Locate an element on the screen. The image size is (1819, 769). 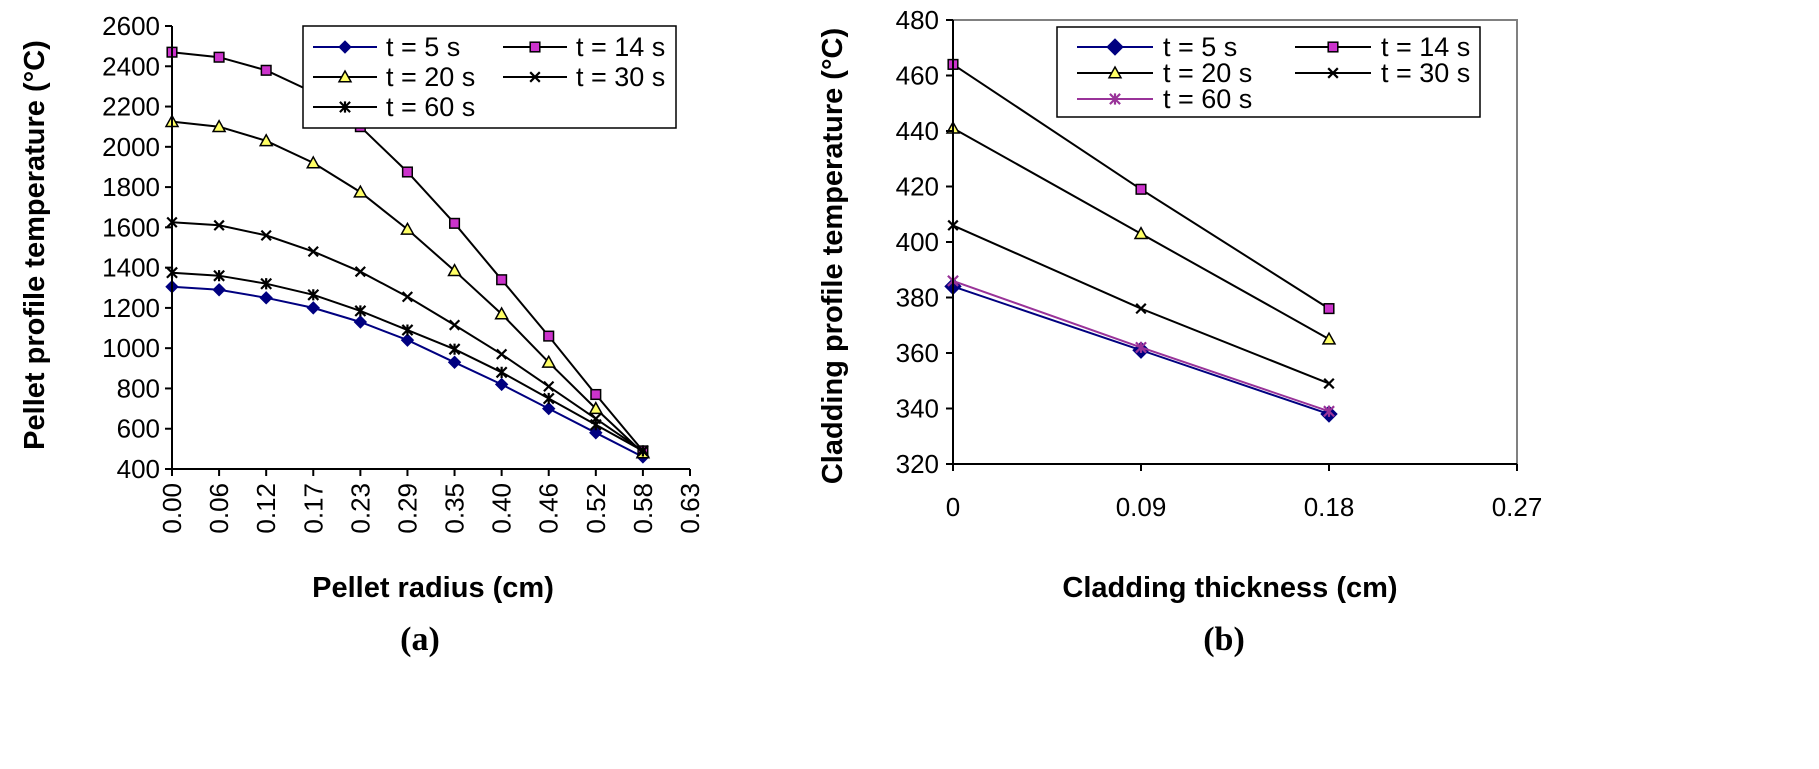
y-tick-label-a: 2200 is located at coordinates (131, 107).